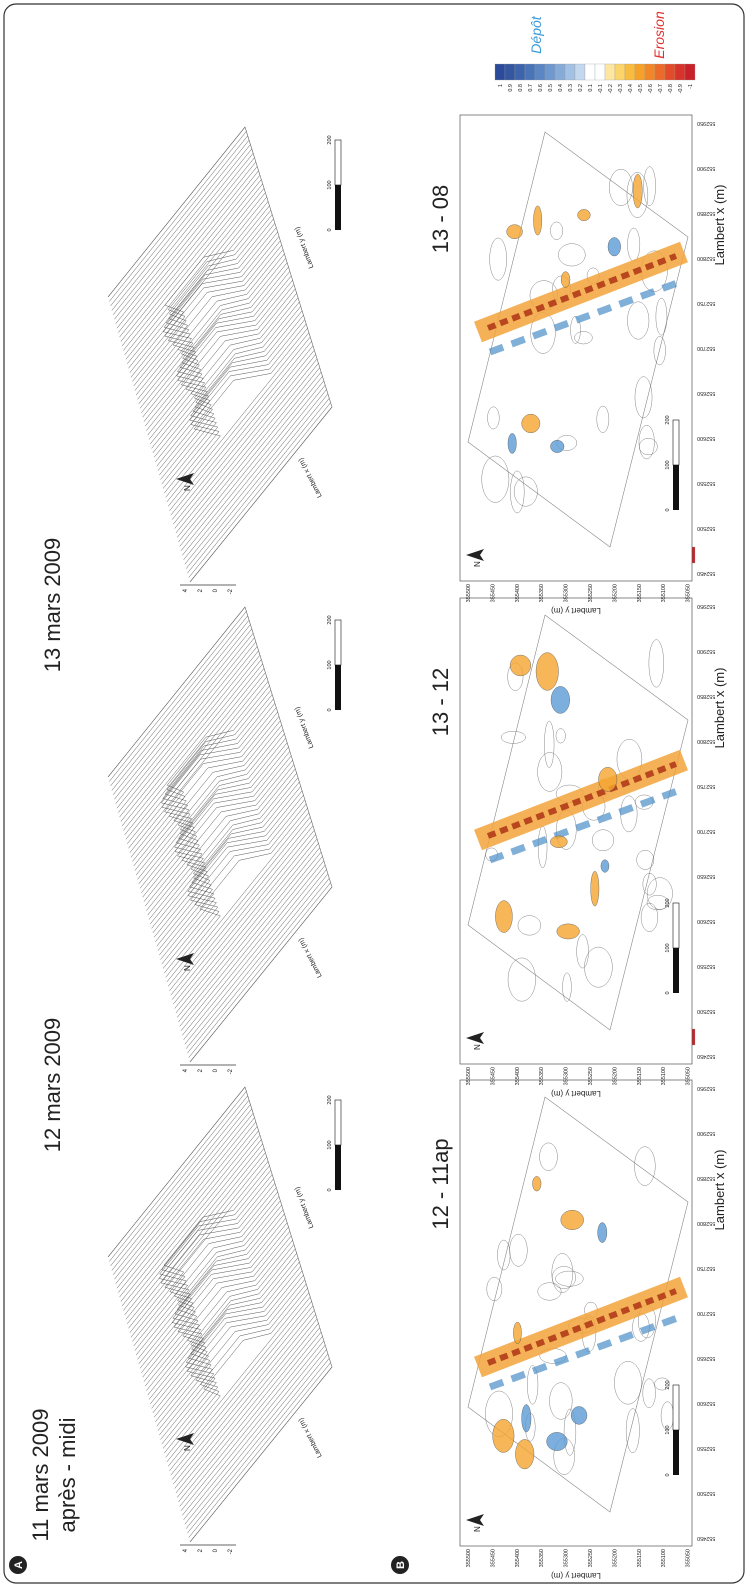 Image resolution: width=748 pixels, height=1587 pixels. What do you see at coordinates (691, 86) in the screenshot?
I see `colorbar-tick-label: -1` at bounding box center [691, 86].